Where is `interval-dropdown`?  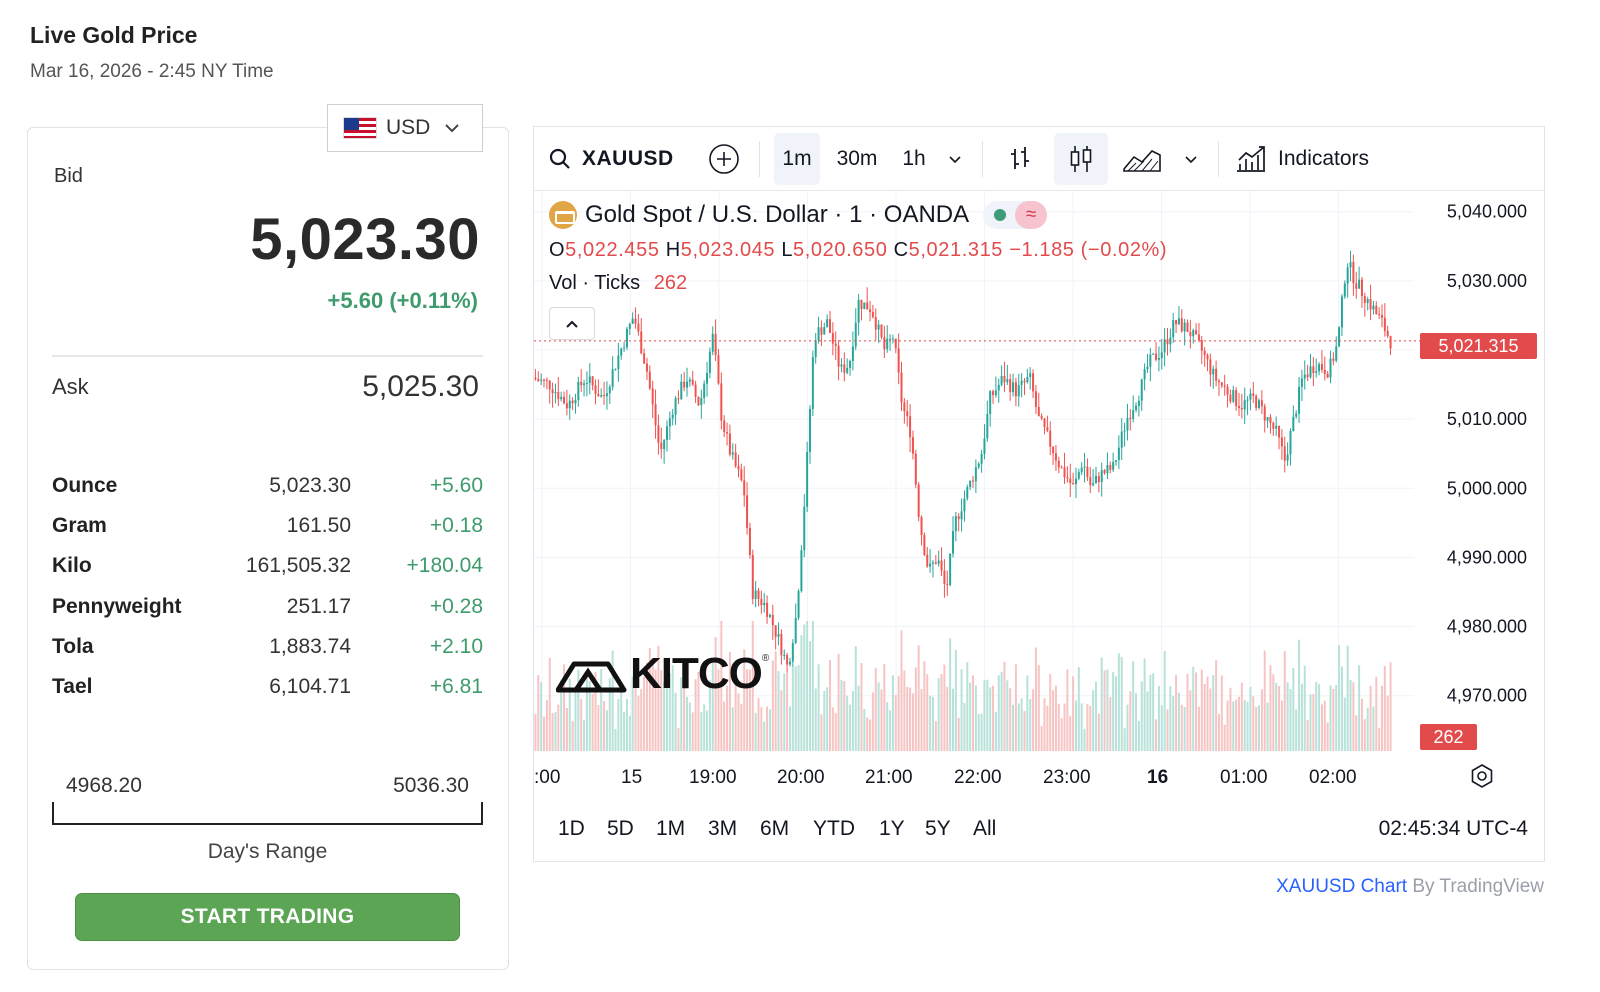 interval-dropdown is located at coordinates (955, 159).